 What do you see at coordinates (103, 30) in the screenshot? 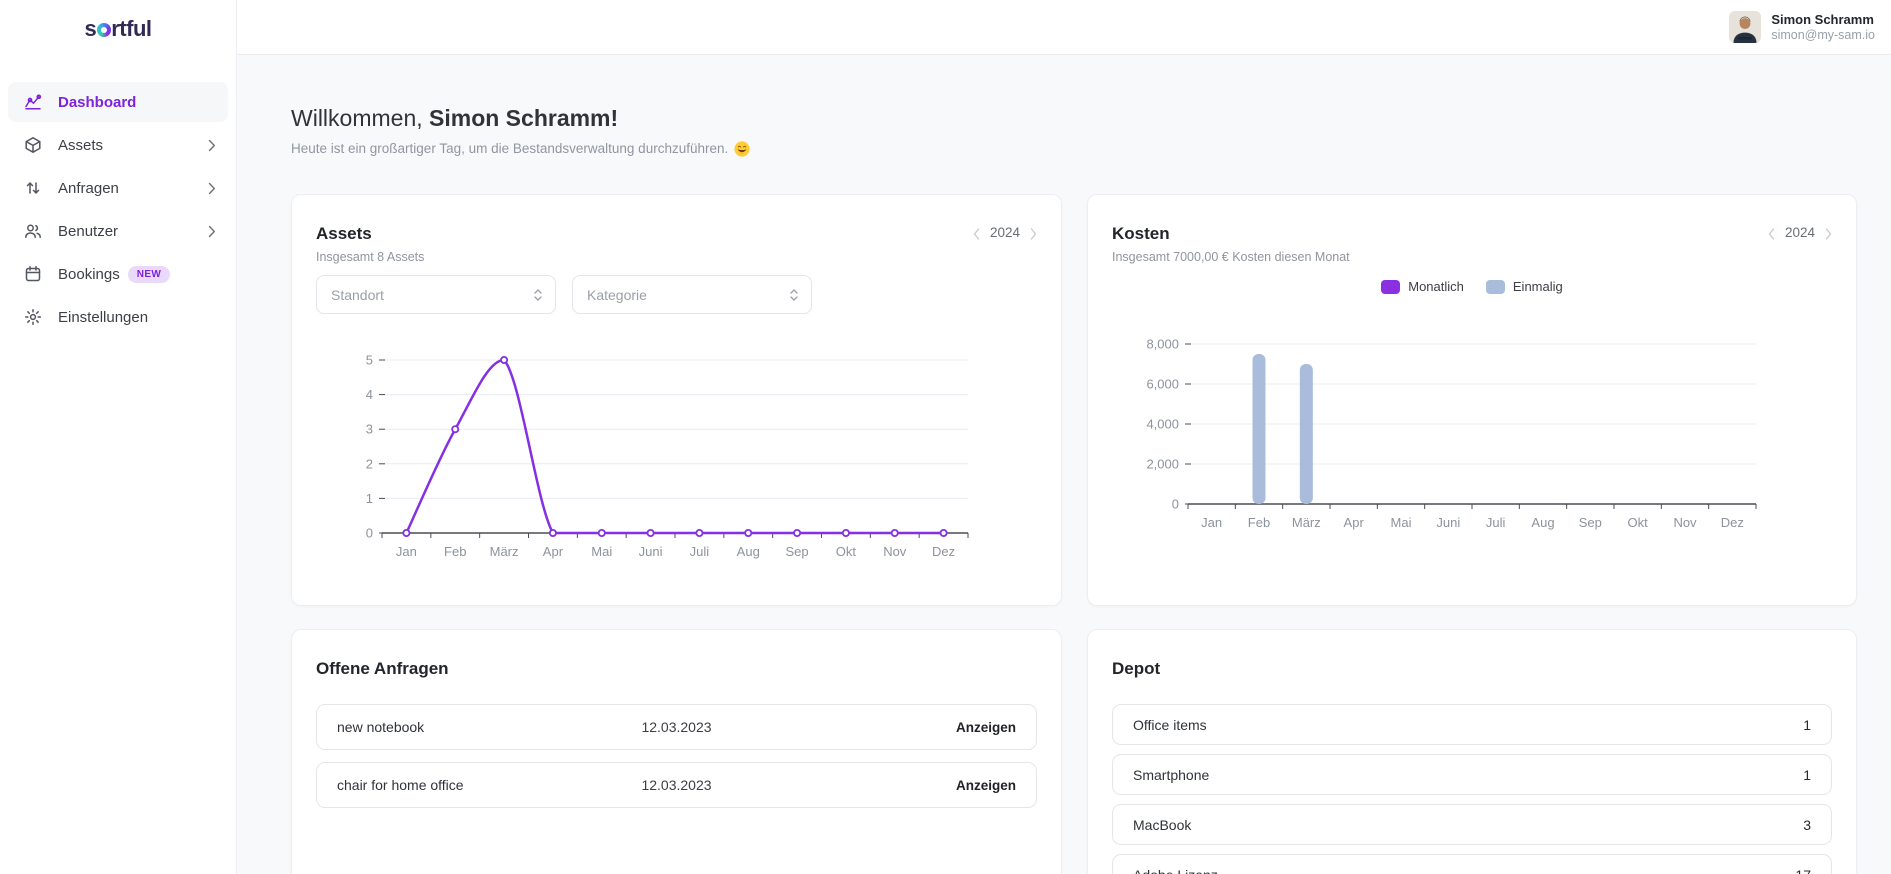
I see `logo-swirl-icon` at bounding box center [103, 30].